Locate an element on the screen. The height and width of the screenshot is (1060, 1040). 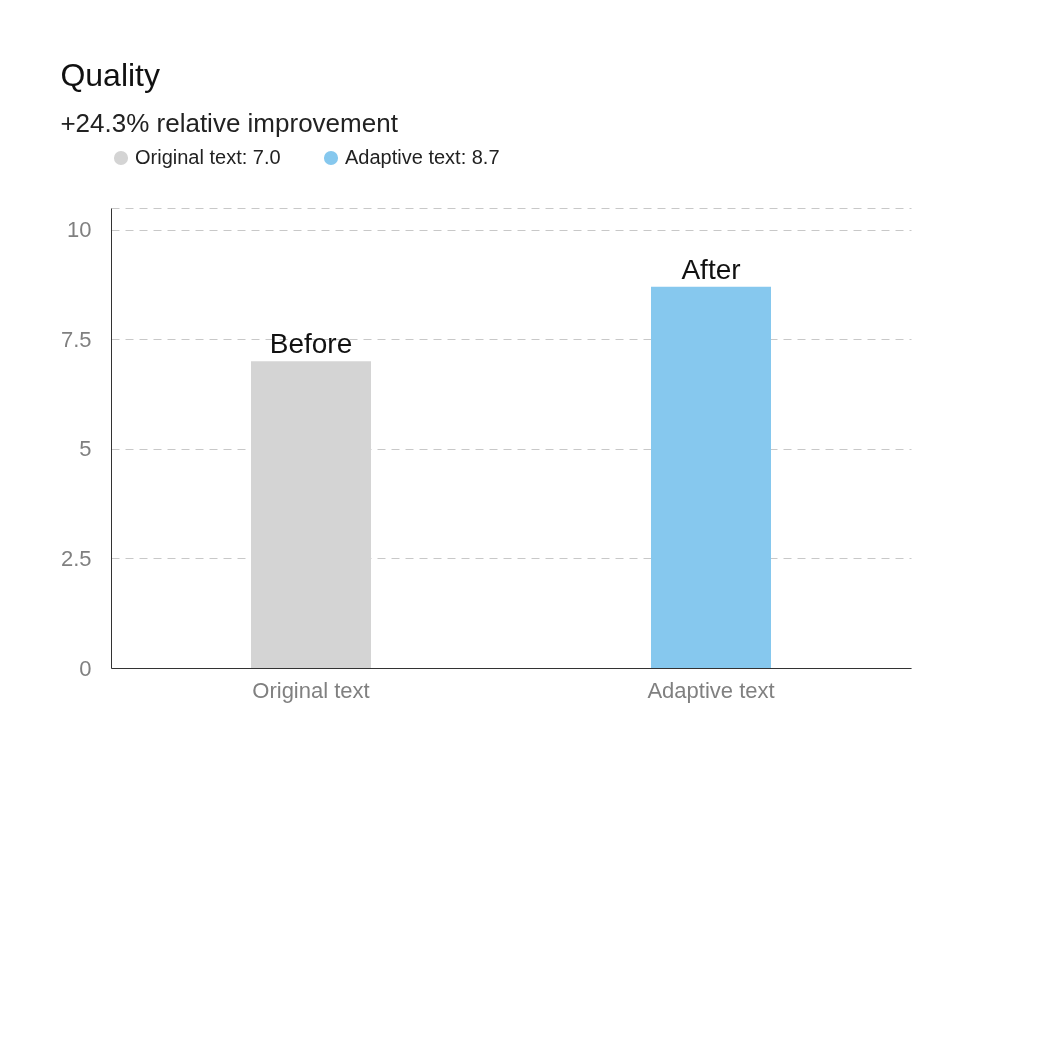
y-tick-label: 0 is located at coordinates (85, 668).